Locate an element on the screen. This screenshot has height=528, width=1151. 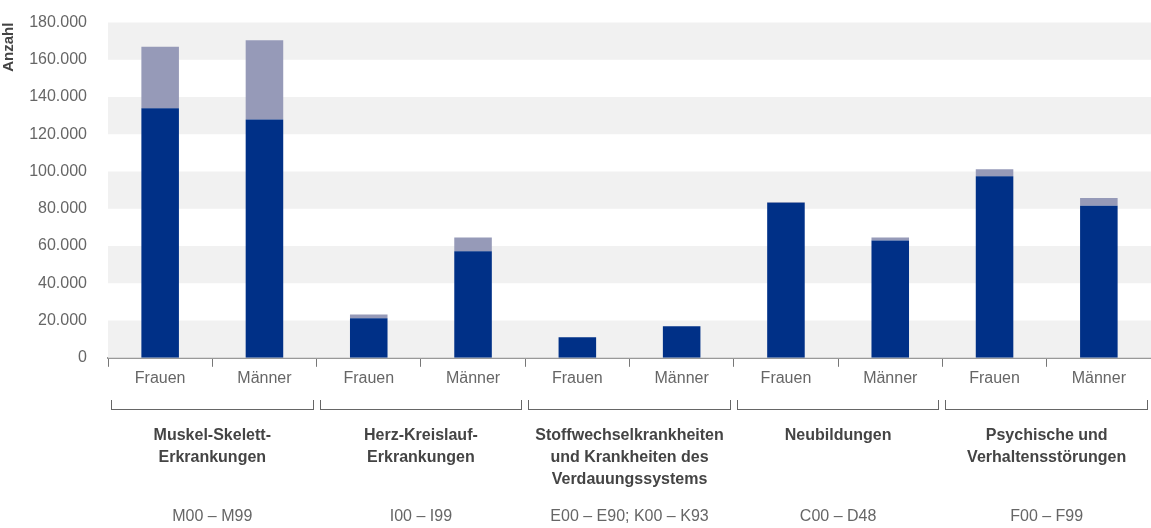
y-tick-label: 180.000 is located at coordinates (58, 22).